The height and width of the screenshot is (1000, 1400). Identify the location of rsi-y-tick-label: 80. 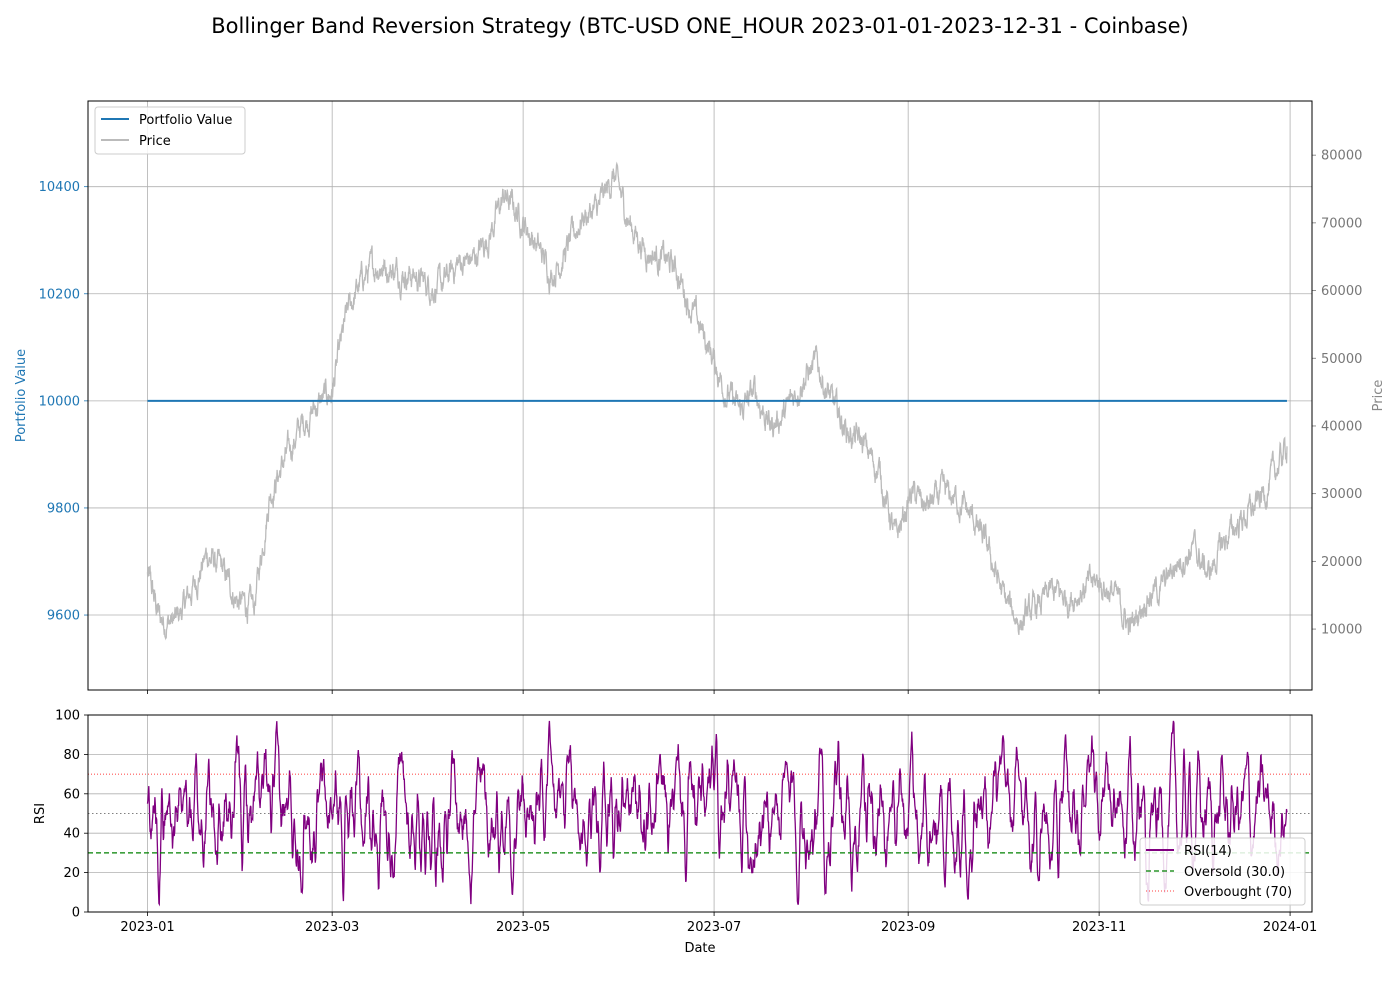
(71, 755).